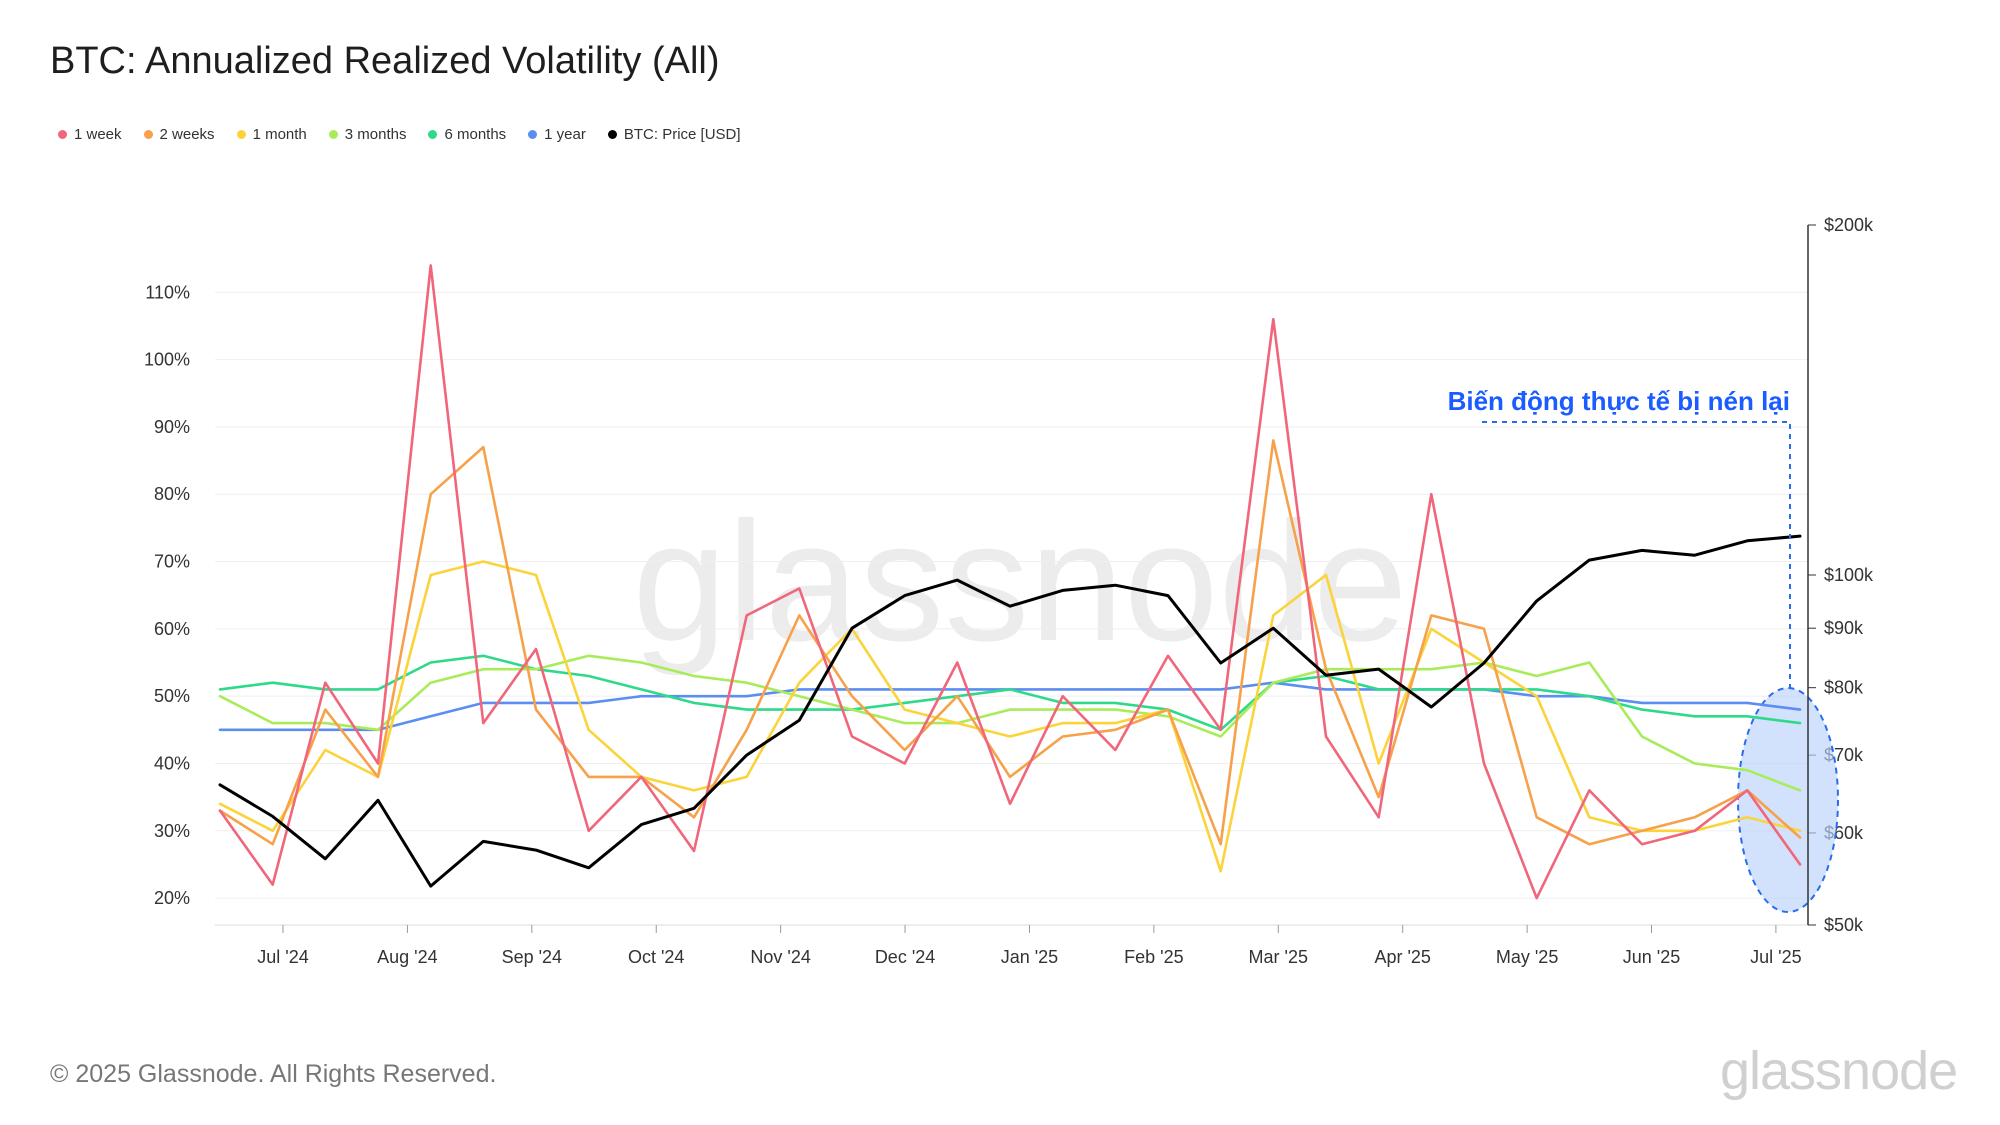 This screenshot has height=1125, width=2000. What do you see at coordinates (1775, 957) in the screenshot?
I see `x-tick-label: Jul '25` at bounding box center [1775, 957].